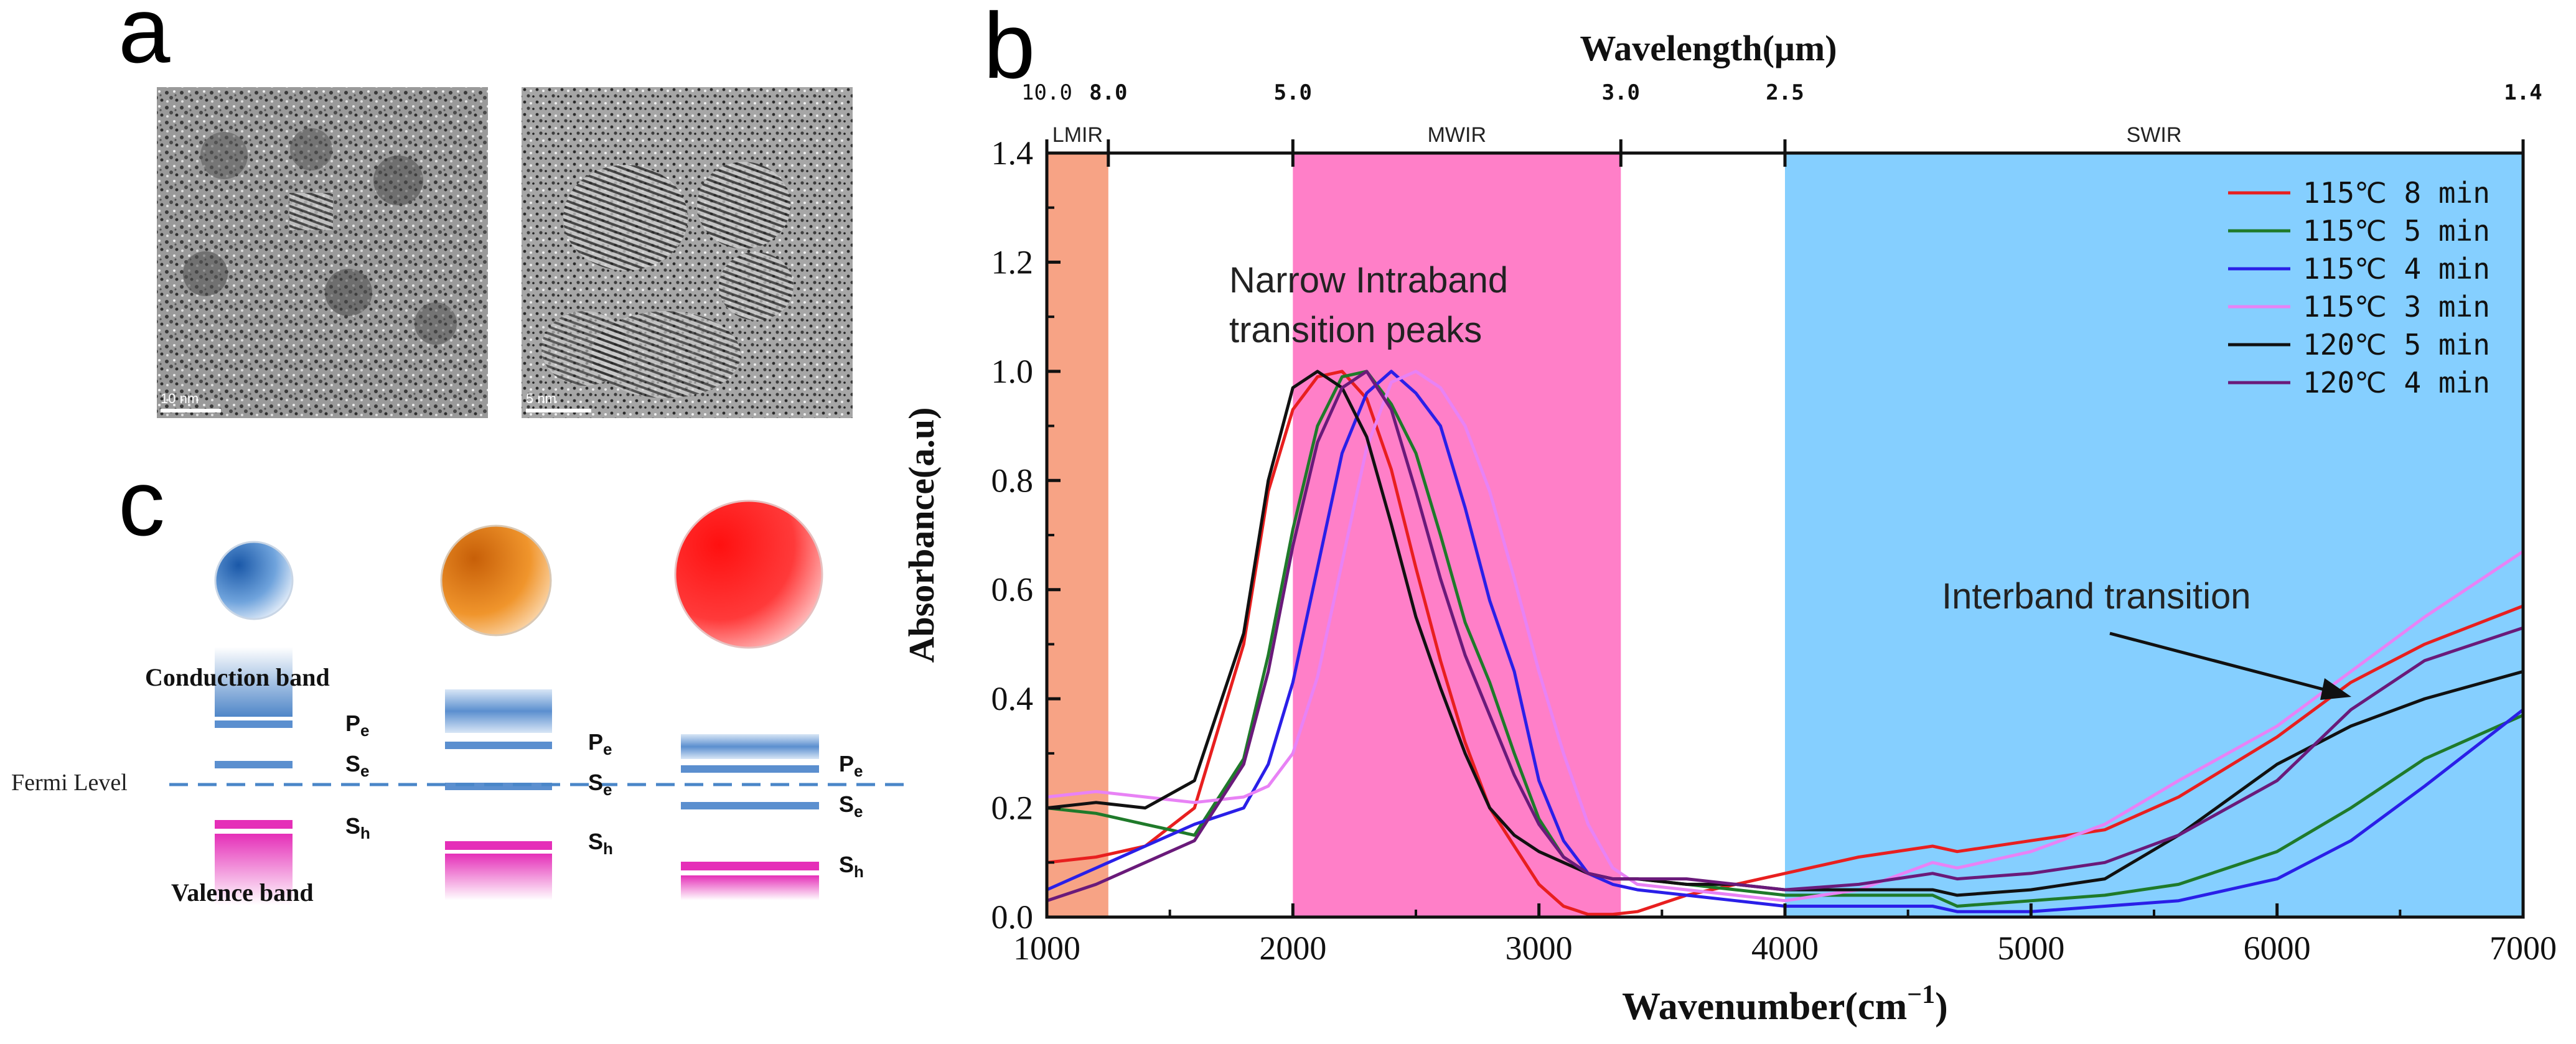  Describe the element at coordinates (750, 805) in the screenshot. I see `se-level-large` at that location.